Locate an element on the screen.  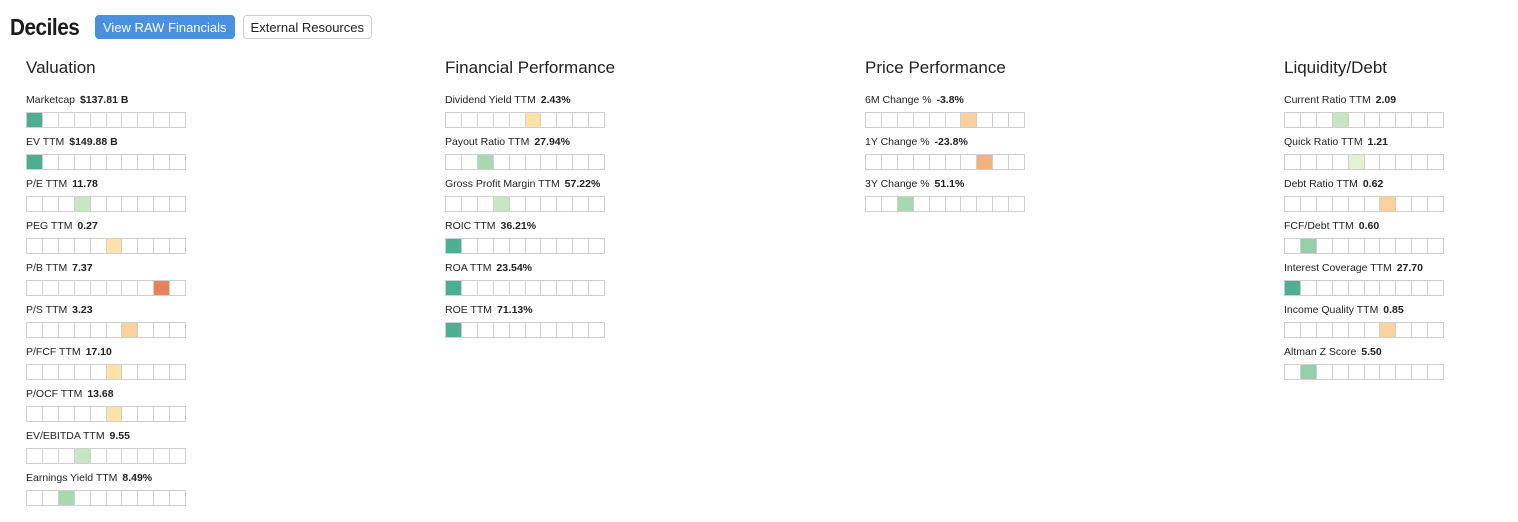
metric-row: P/E TTM 11.78 is located at coordinates (146, 199).